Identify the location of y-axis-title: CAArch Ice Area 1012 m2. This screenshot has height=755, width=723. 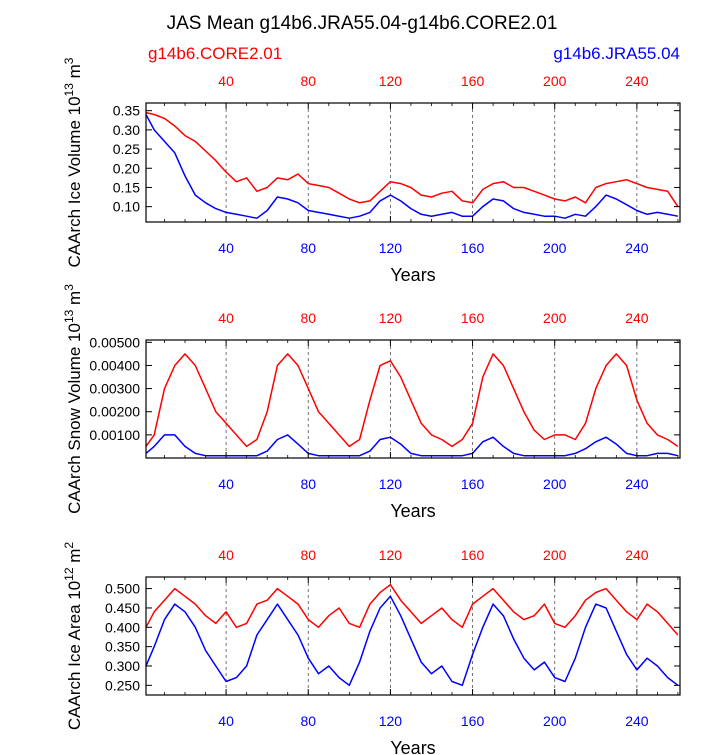
(73, 636).